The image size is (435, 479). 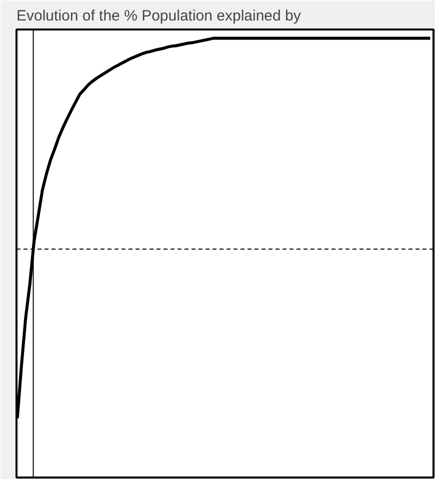 I want to click on chart-title: Evolution of the % Population explained by, so click(x=159, y=16).